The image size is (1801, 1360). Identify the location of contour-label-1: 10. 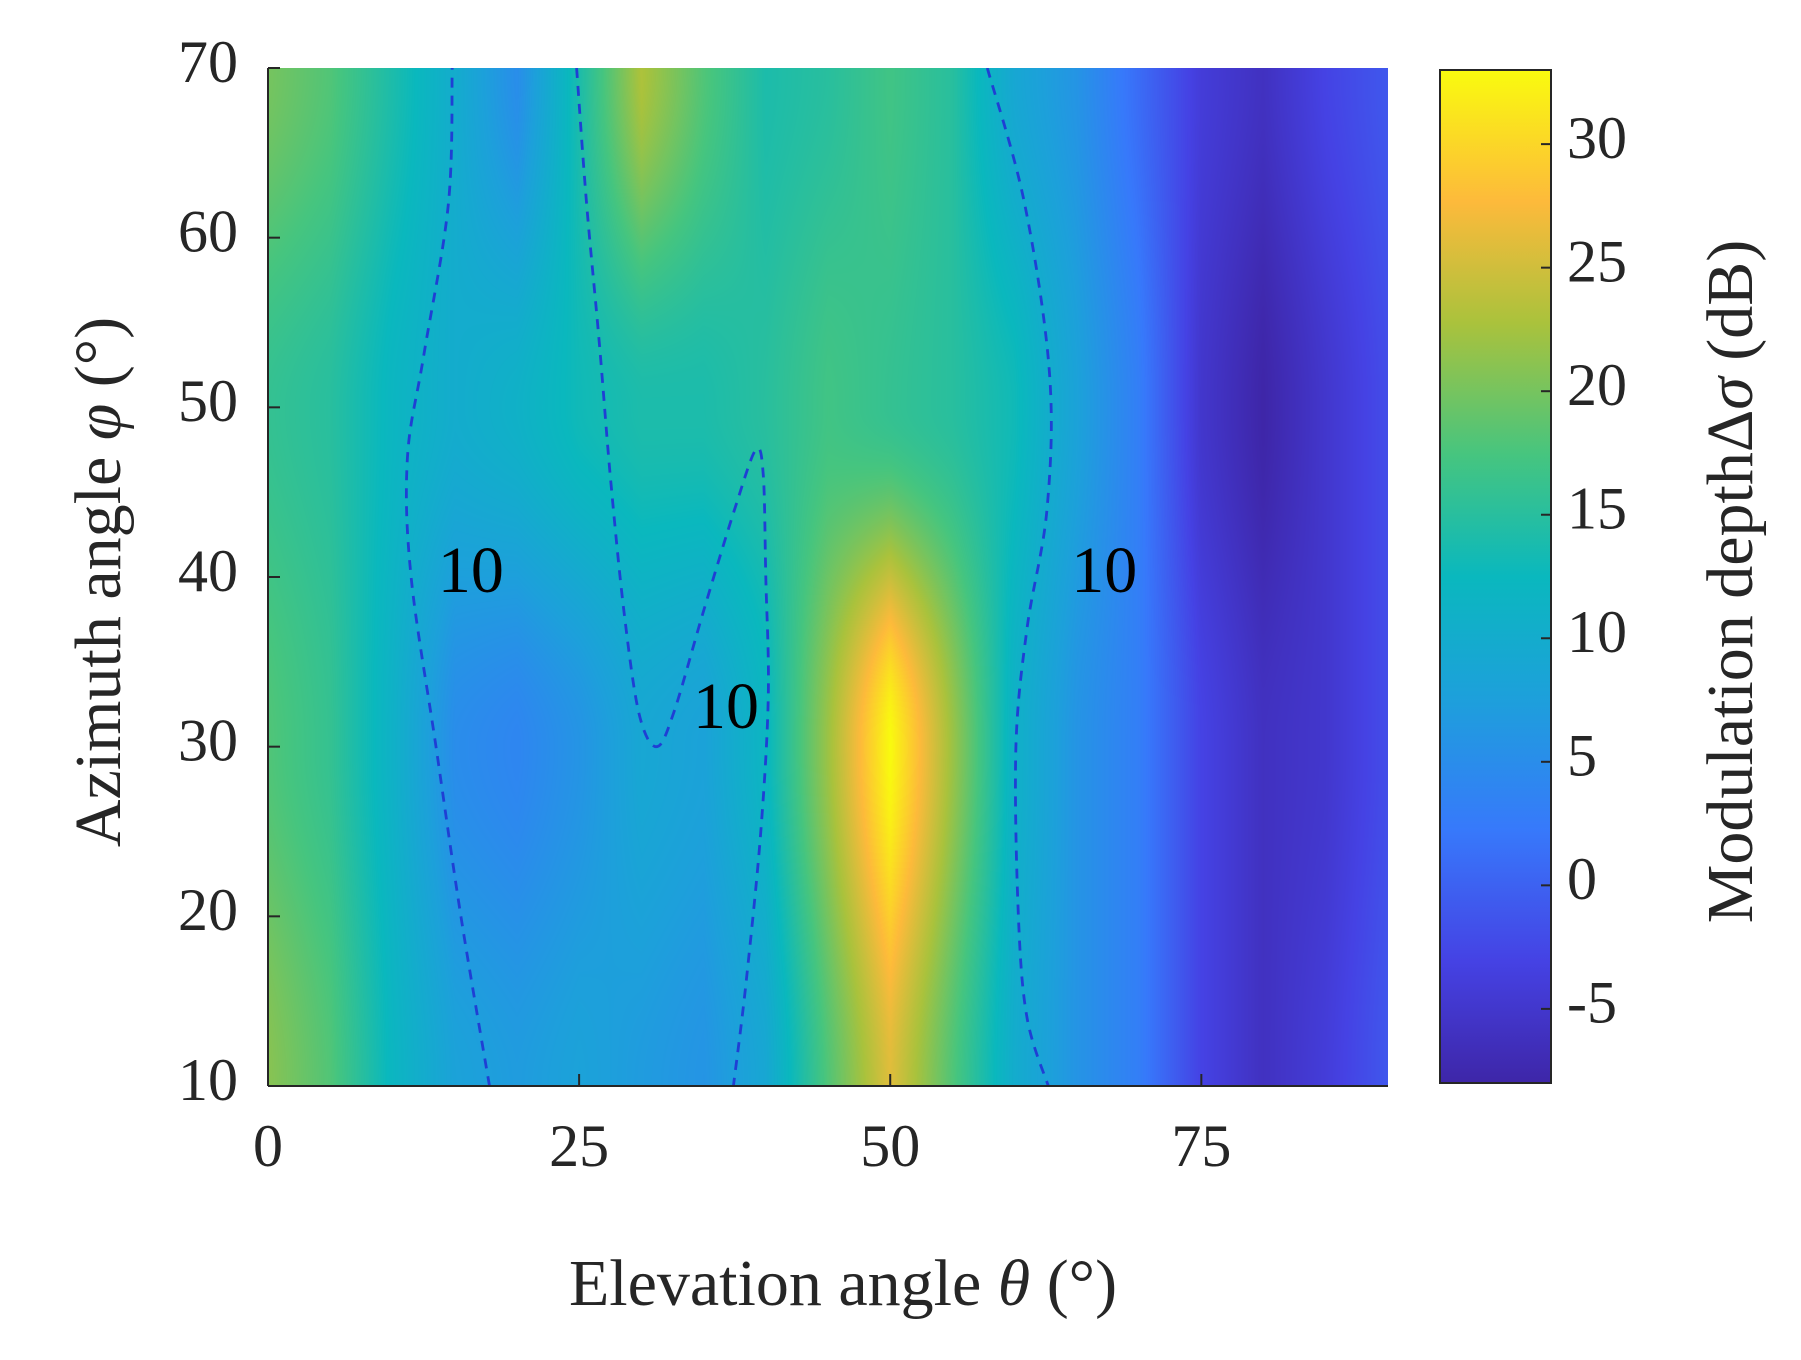
(471, 570).